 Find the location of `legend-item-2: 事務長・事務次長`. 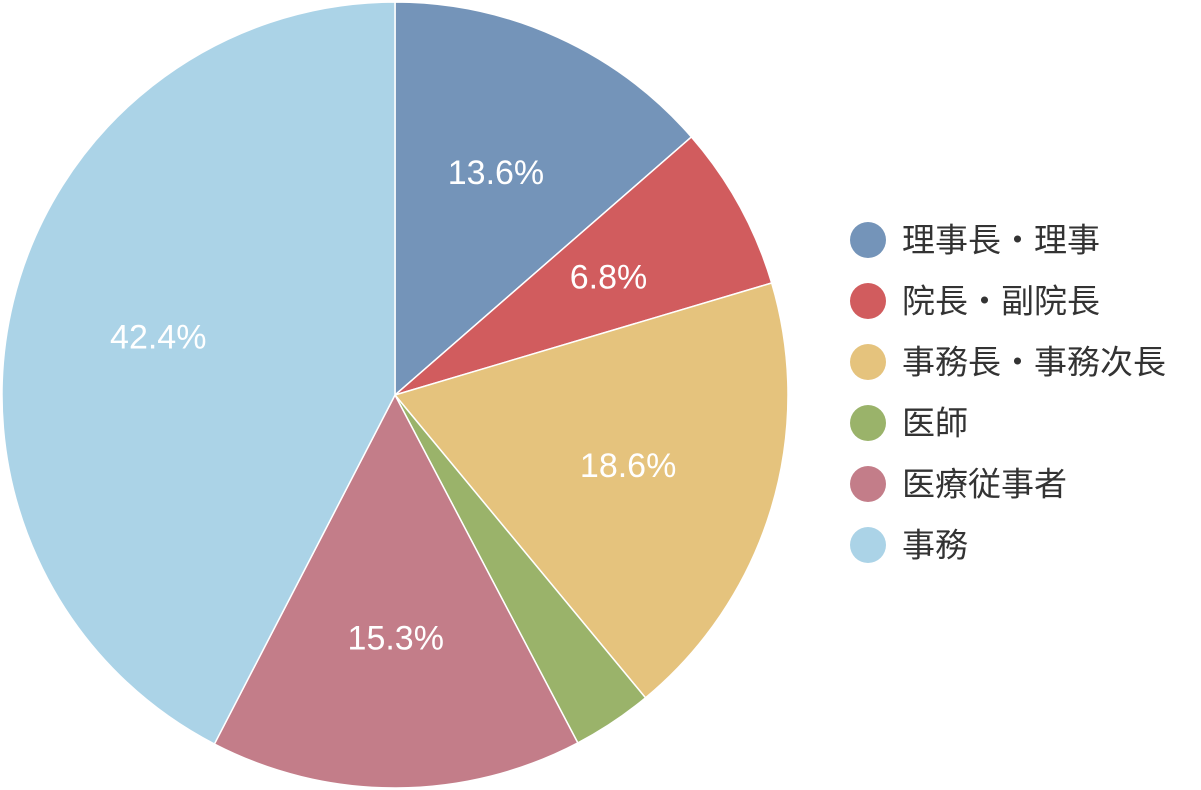

legend-item-2: 事務長・事務次長 is located at coordinates (1008, 362).